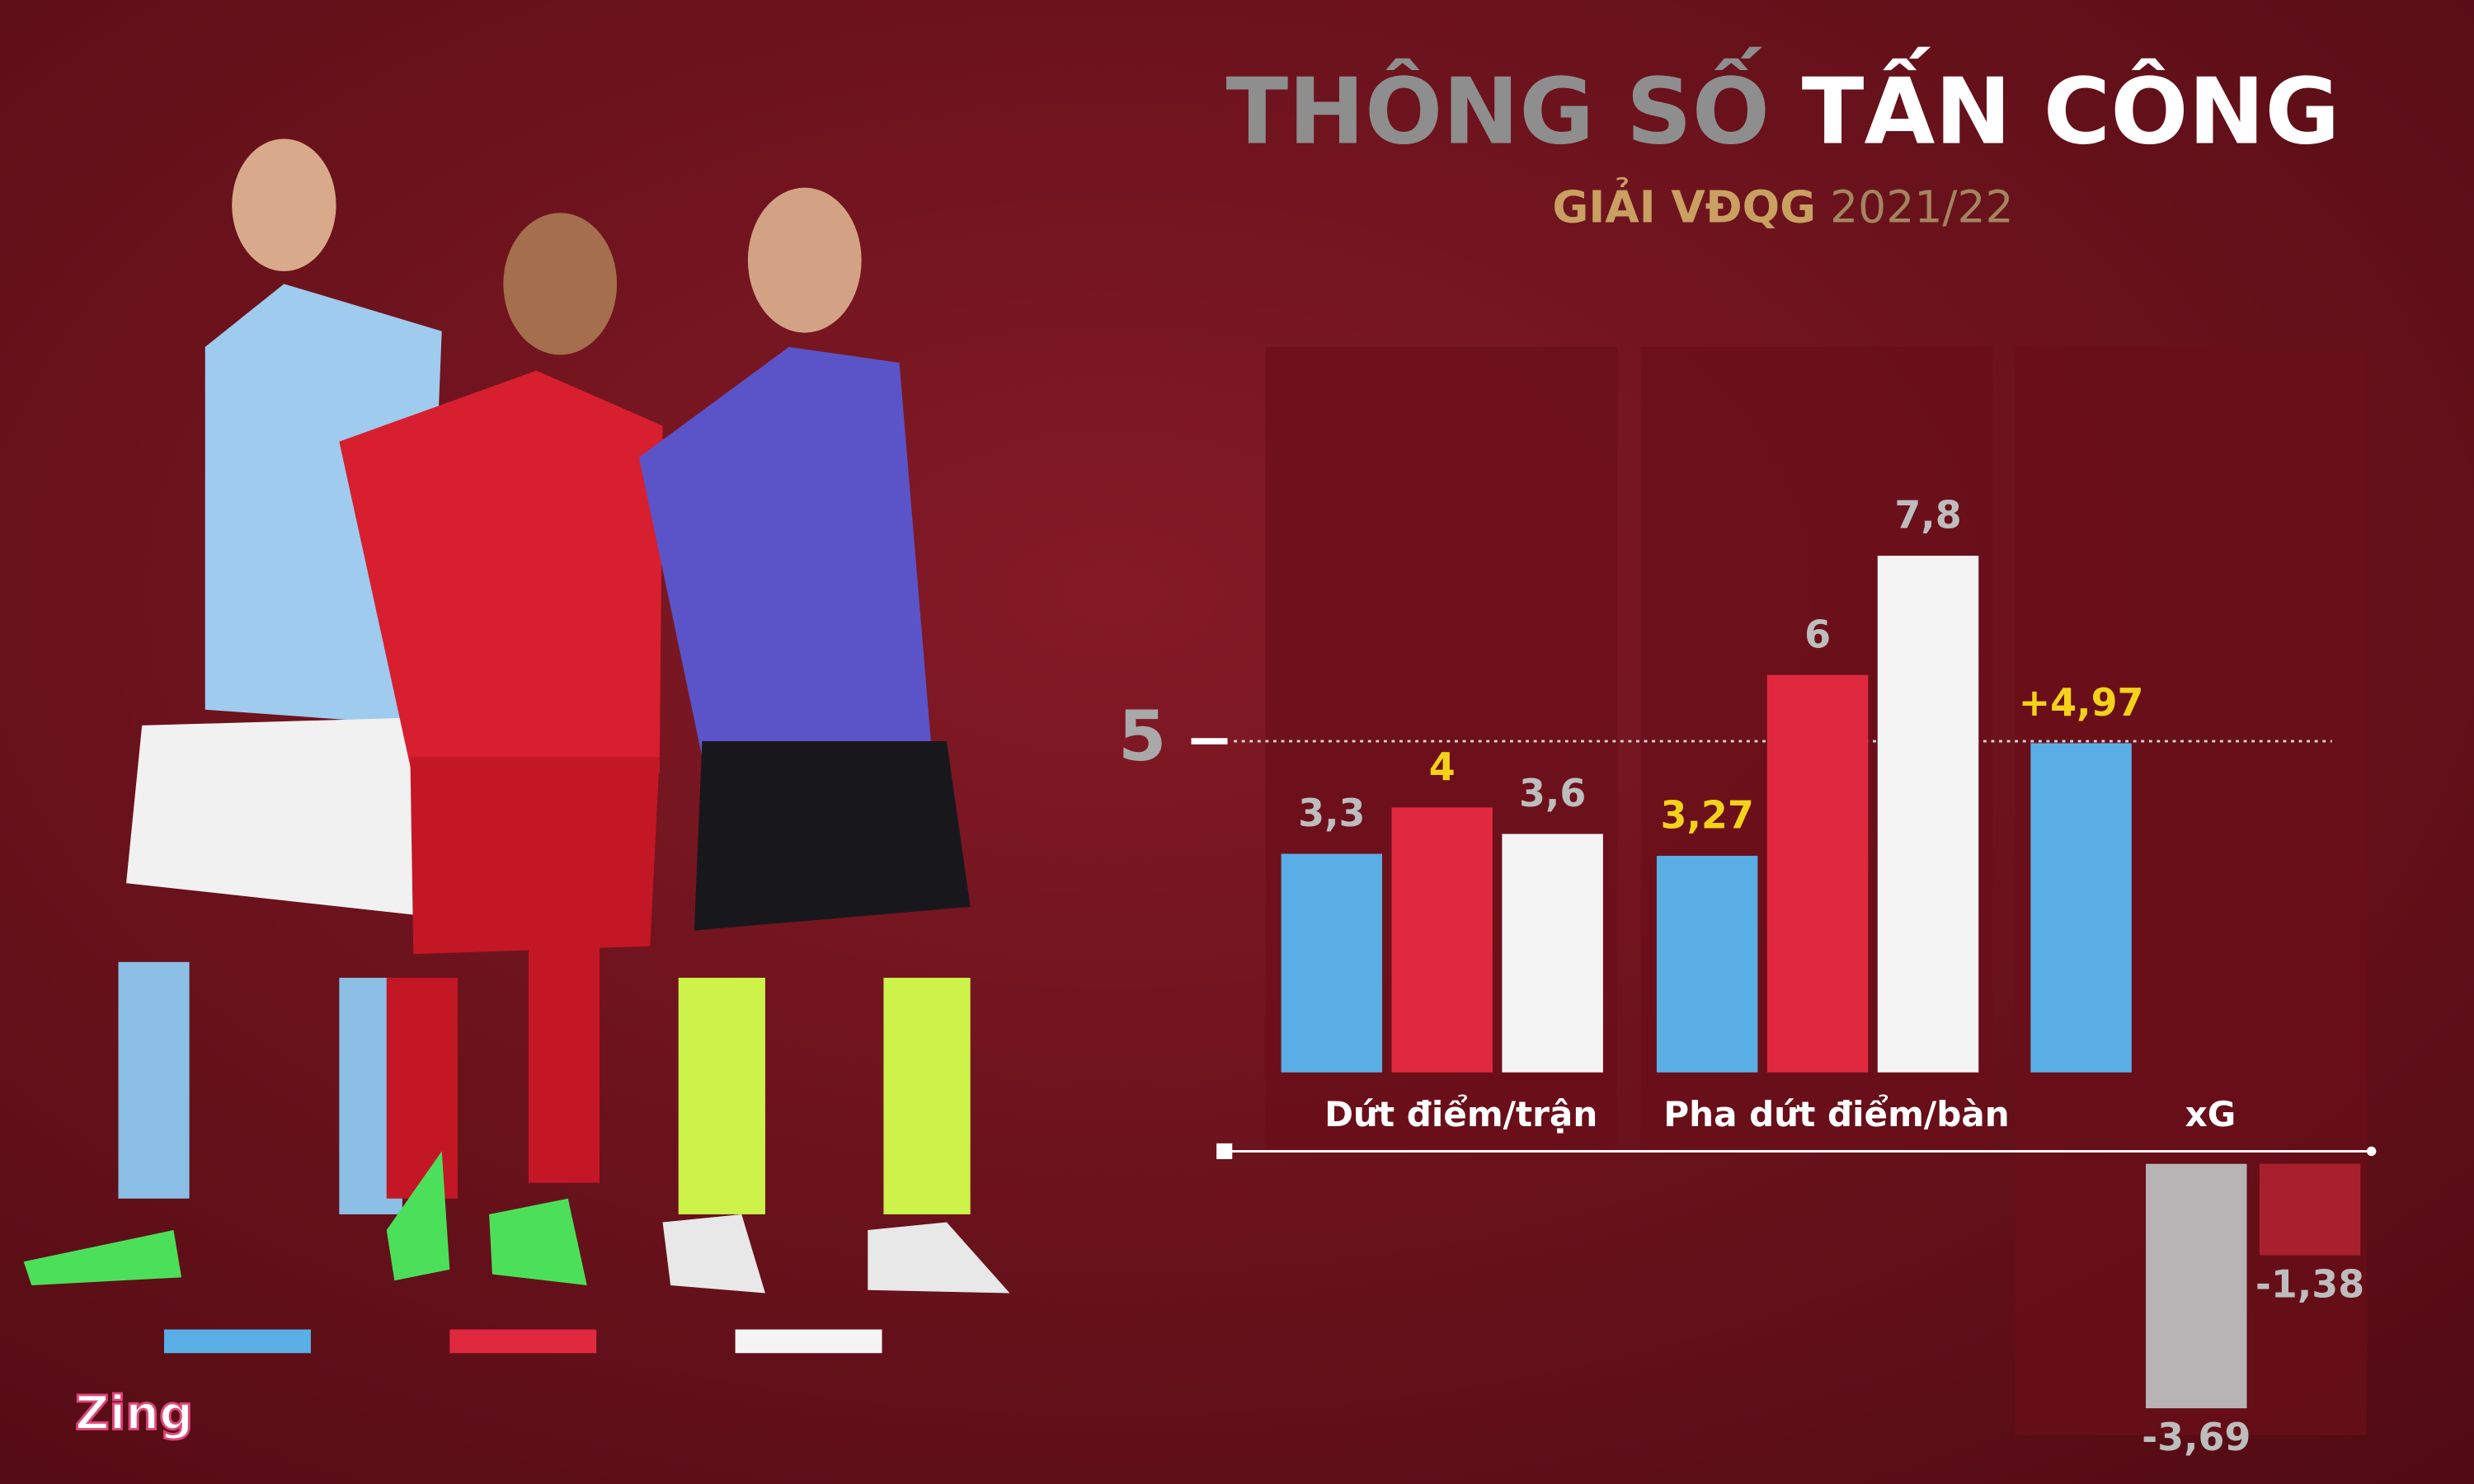 This screenshot has height=1484, width=2474. Describe the element at coordinates (2196, 1437) in the screenshot. I see `value-label: -3,69` at that location.